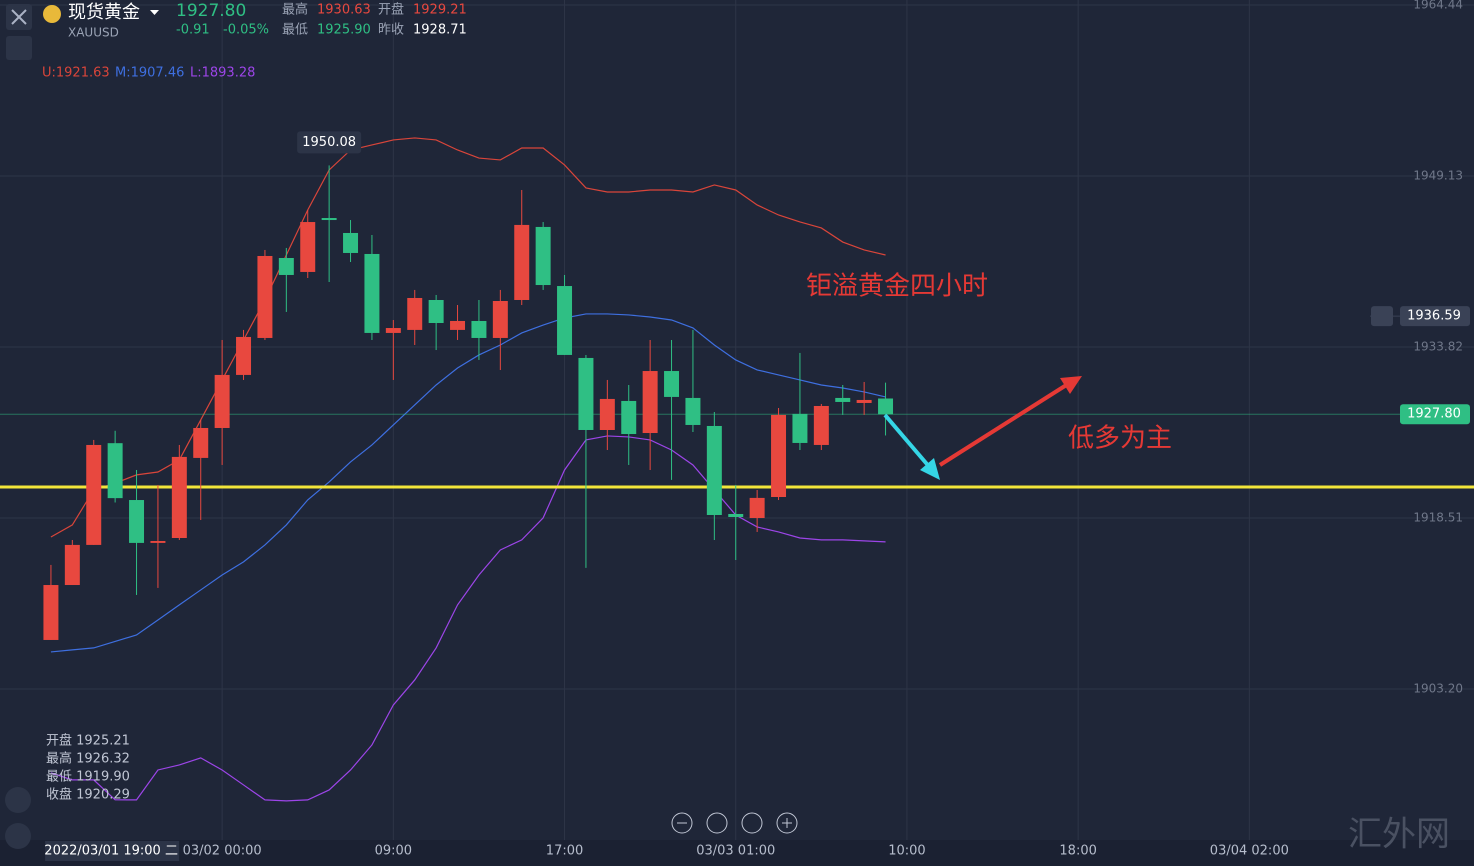 The width and height of the screenshot is (1474, 866). What do you see at coordinates (19, 17) in the screenshot?
I see `close-icon` at bounding box center [19, 17].